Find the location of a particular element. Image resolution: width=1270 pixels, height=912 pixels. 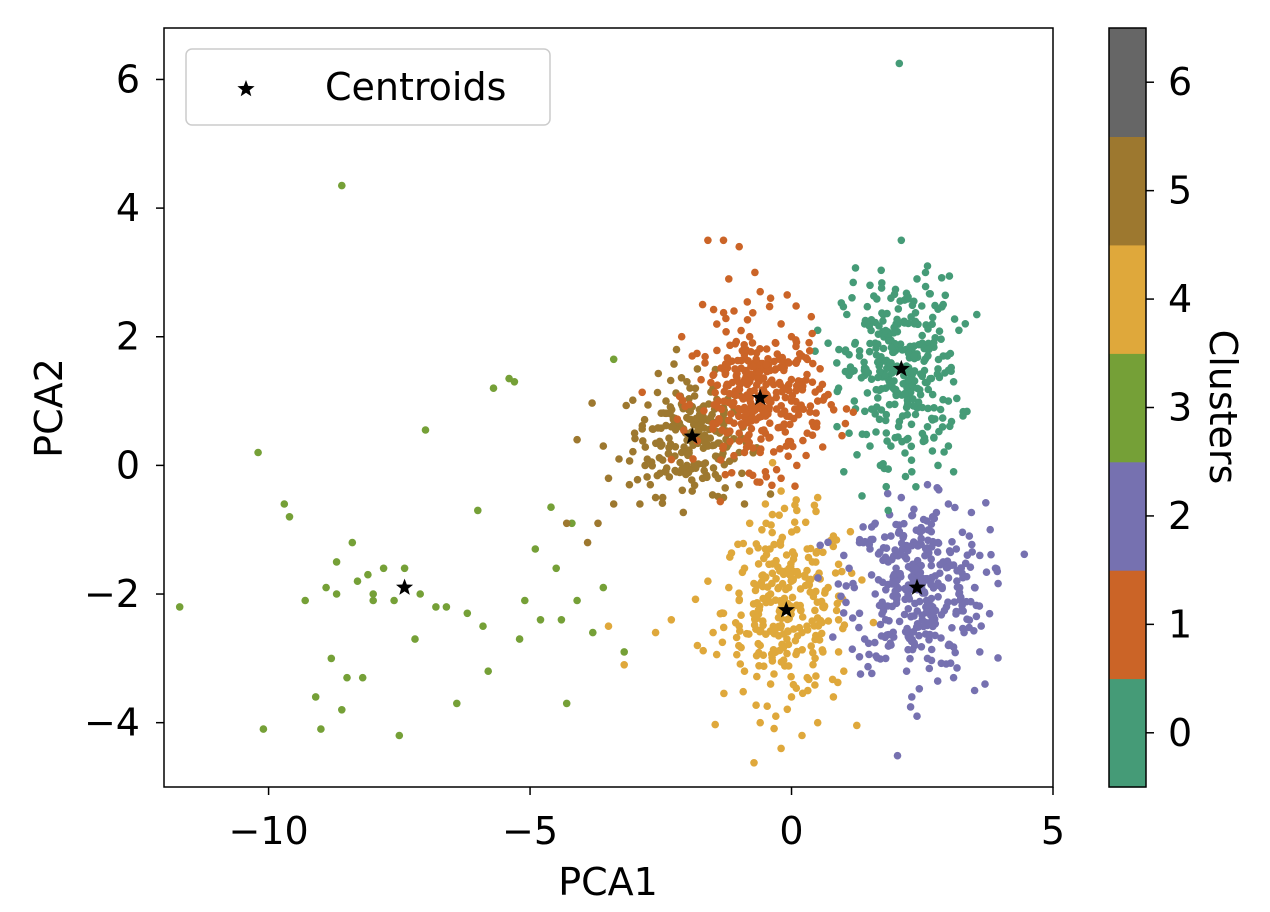

y-axis-ticks: −4 −2 0 2 4 6 is located at coordinates (124, 401).